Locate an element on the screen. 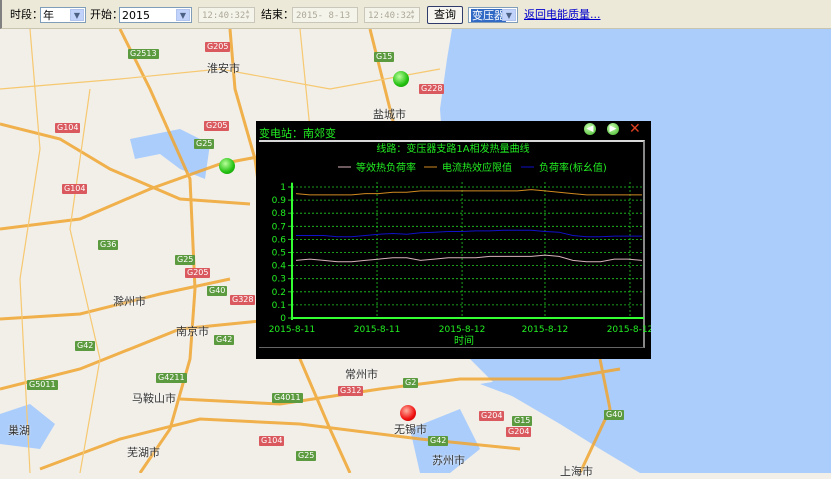  city-label: 马鞍山市 is located at coordinates (154, 398).